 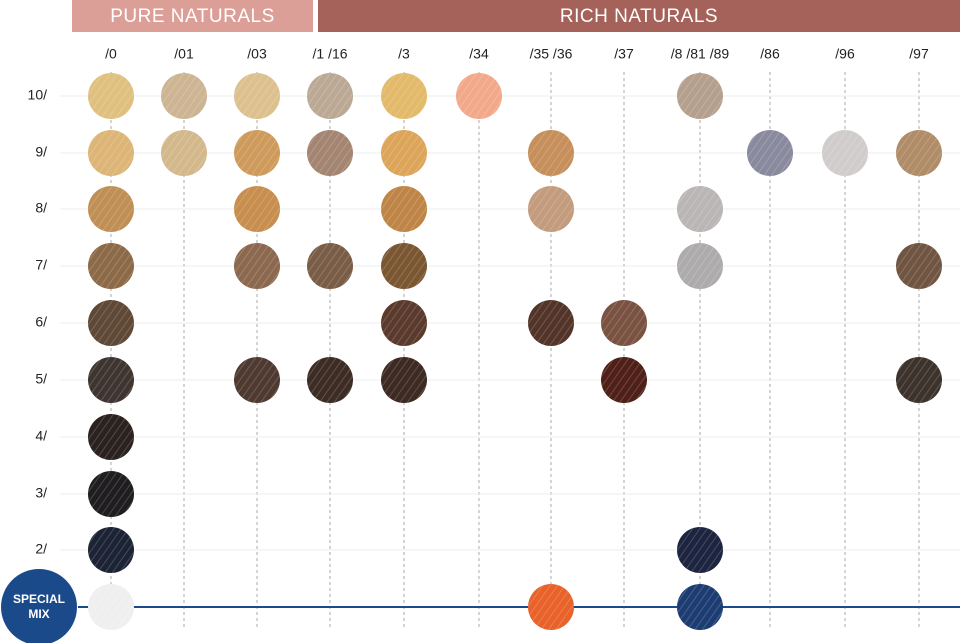 What do you see at coordinates (41, 436) in the screenshot?
I see `row-label: 4/` at bounding box center [41, 436].